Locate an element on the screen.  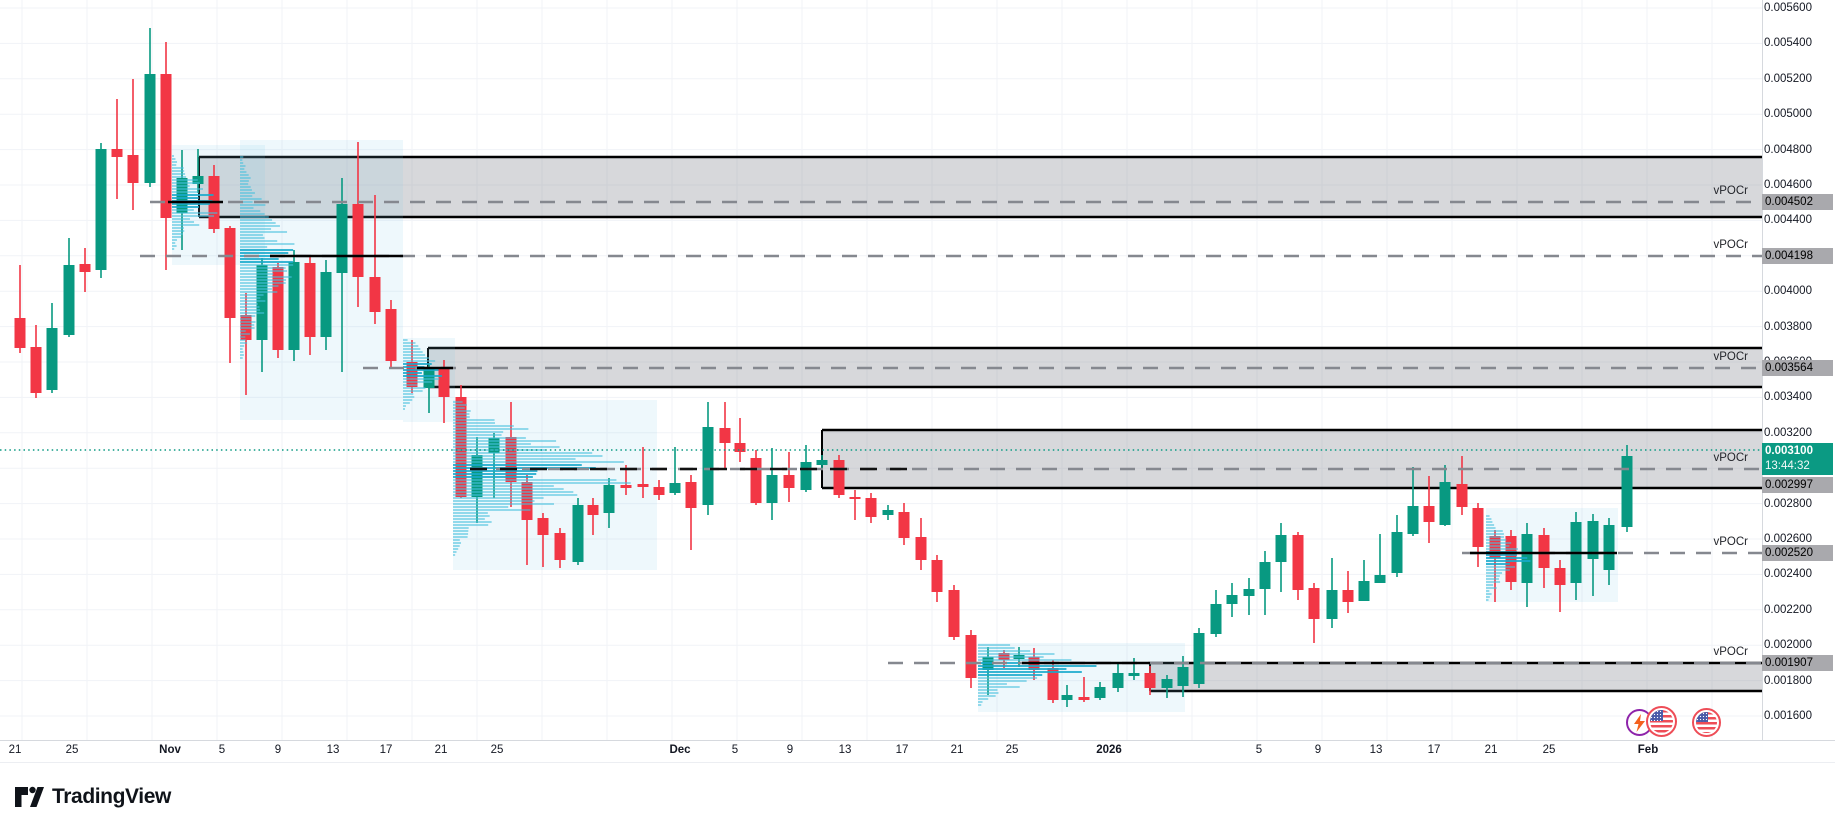
price-axis-label: 0.005400 is located at coordinates (1788, 43).